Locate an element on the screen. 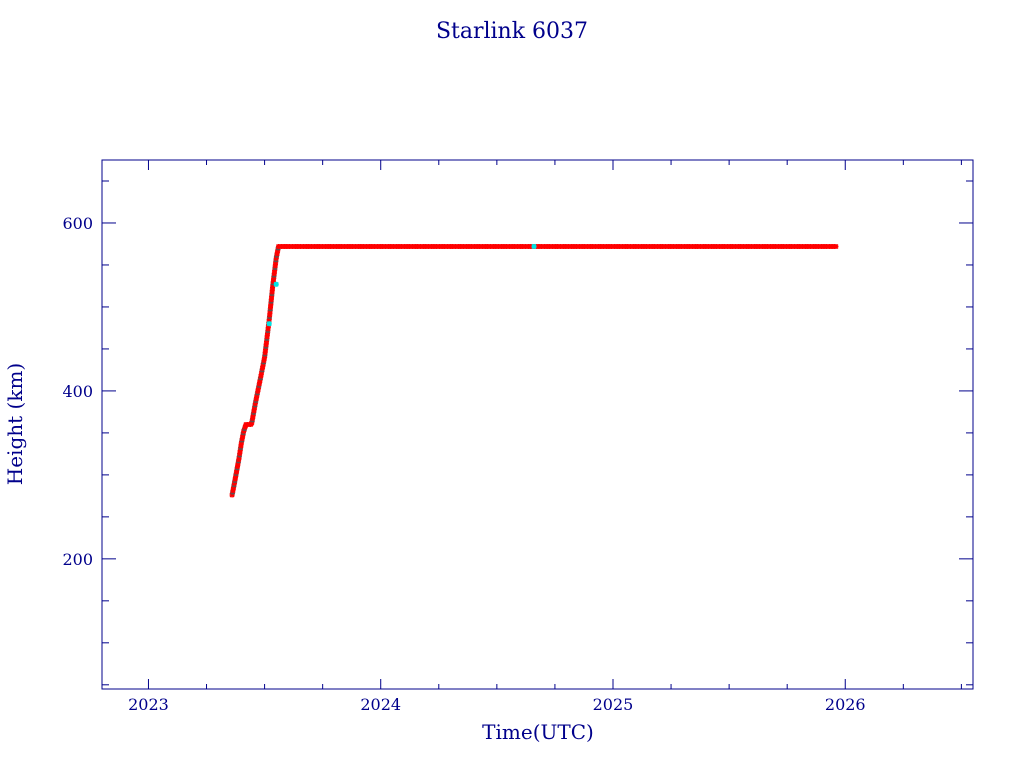  x-tick-label: 2026 is located at coordinates (845, 704).